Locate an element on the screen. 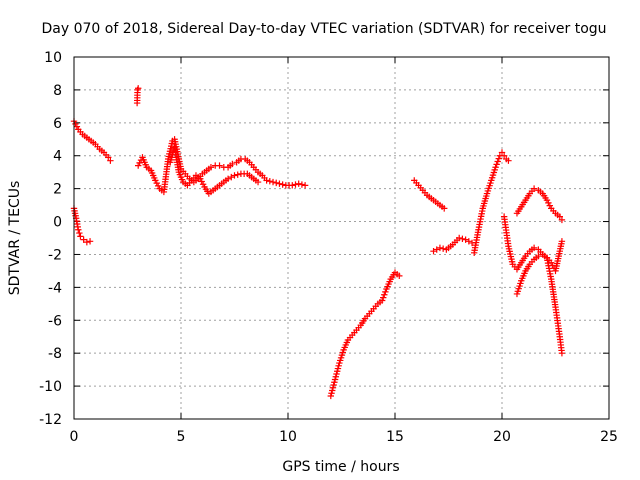 Image resolution: width=640 pixels, height=480 pixels. y-tick-label: 8 is located at coordinates (57, 91).